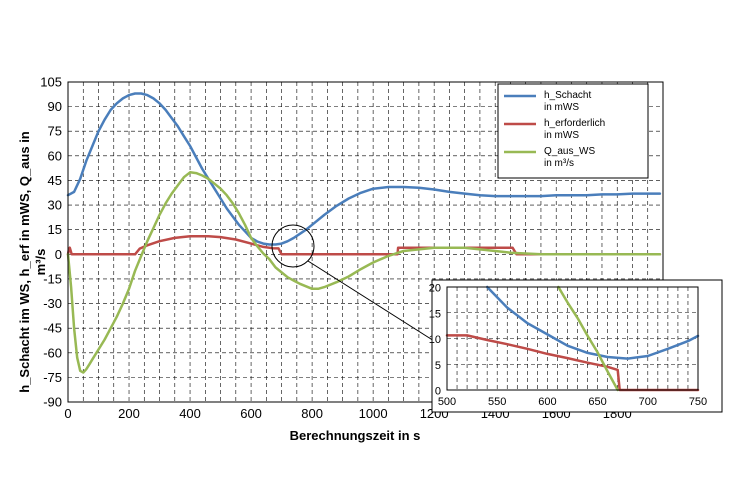 The image size is (738, 492). What do you see at coordinates (190, 413) in the screenshot?
I see `main-x-tick-label: 400` at bounding box center [190, 413].